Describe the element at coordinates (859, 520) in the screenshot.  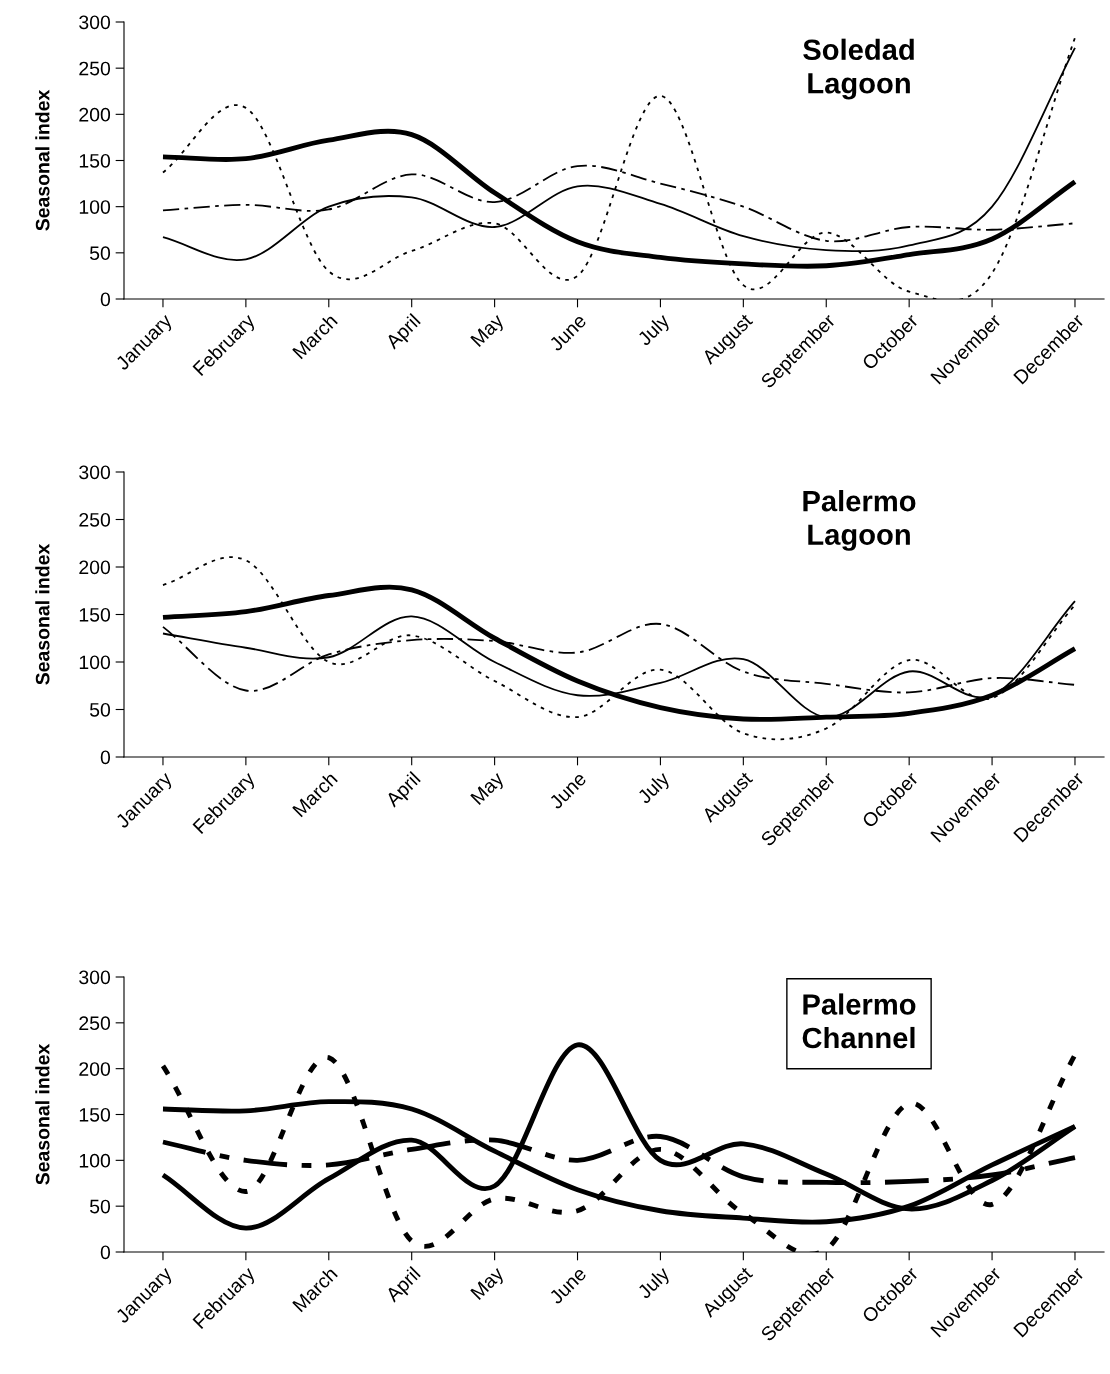
I see `text: Palermo Lagoon` at that location.